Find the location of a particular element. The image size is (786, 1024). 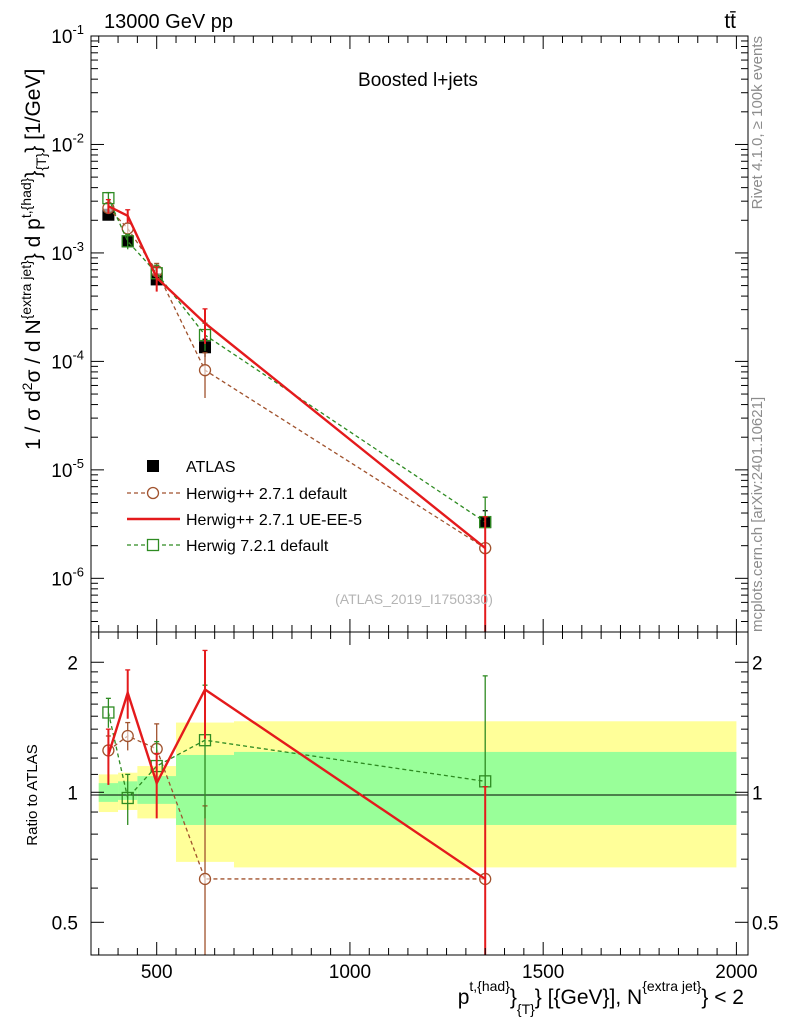

legend-marker-herwig7-default is located at coordinates (153, 545).